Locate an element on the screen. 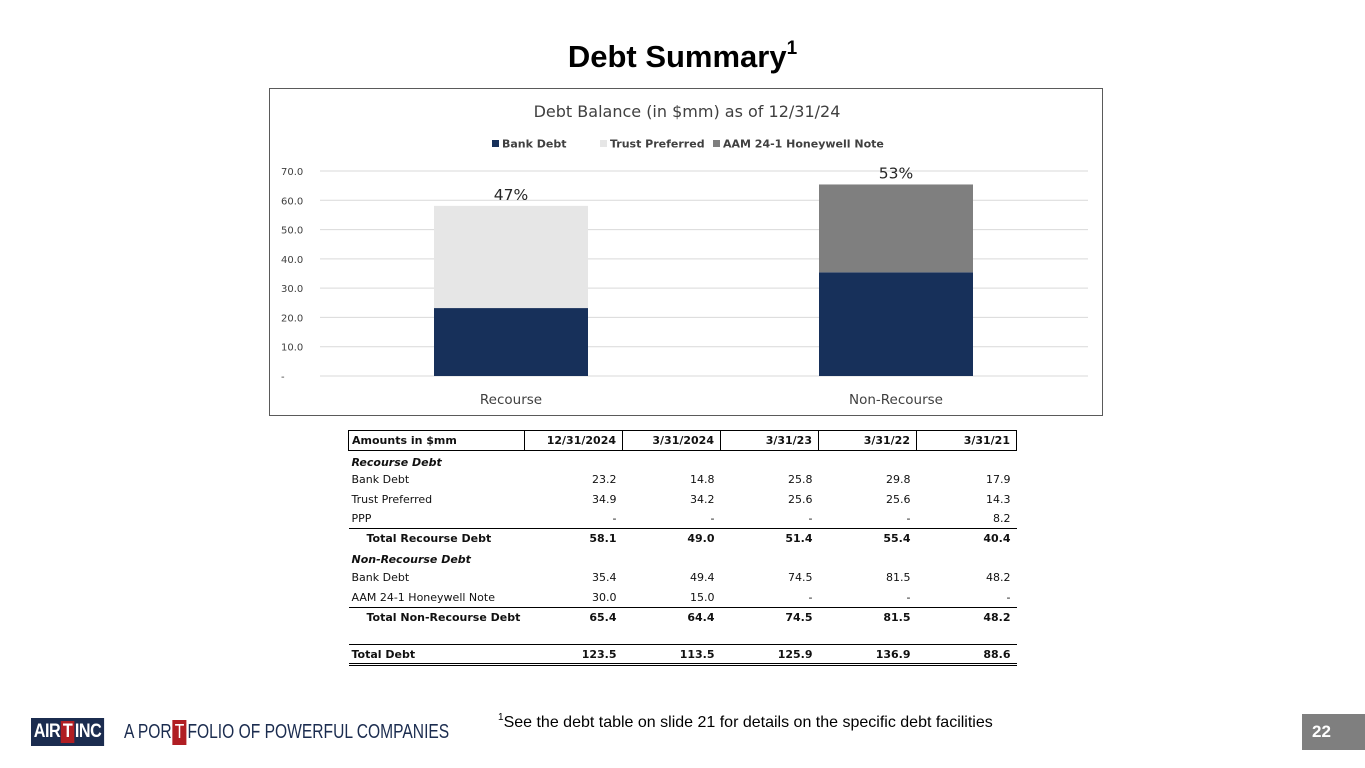  cell-value: 25.8 is located at coordinates (800, 480).